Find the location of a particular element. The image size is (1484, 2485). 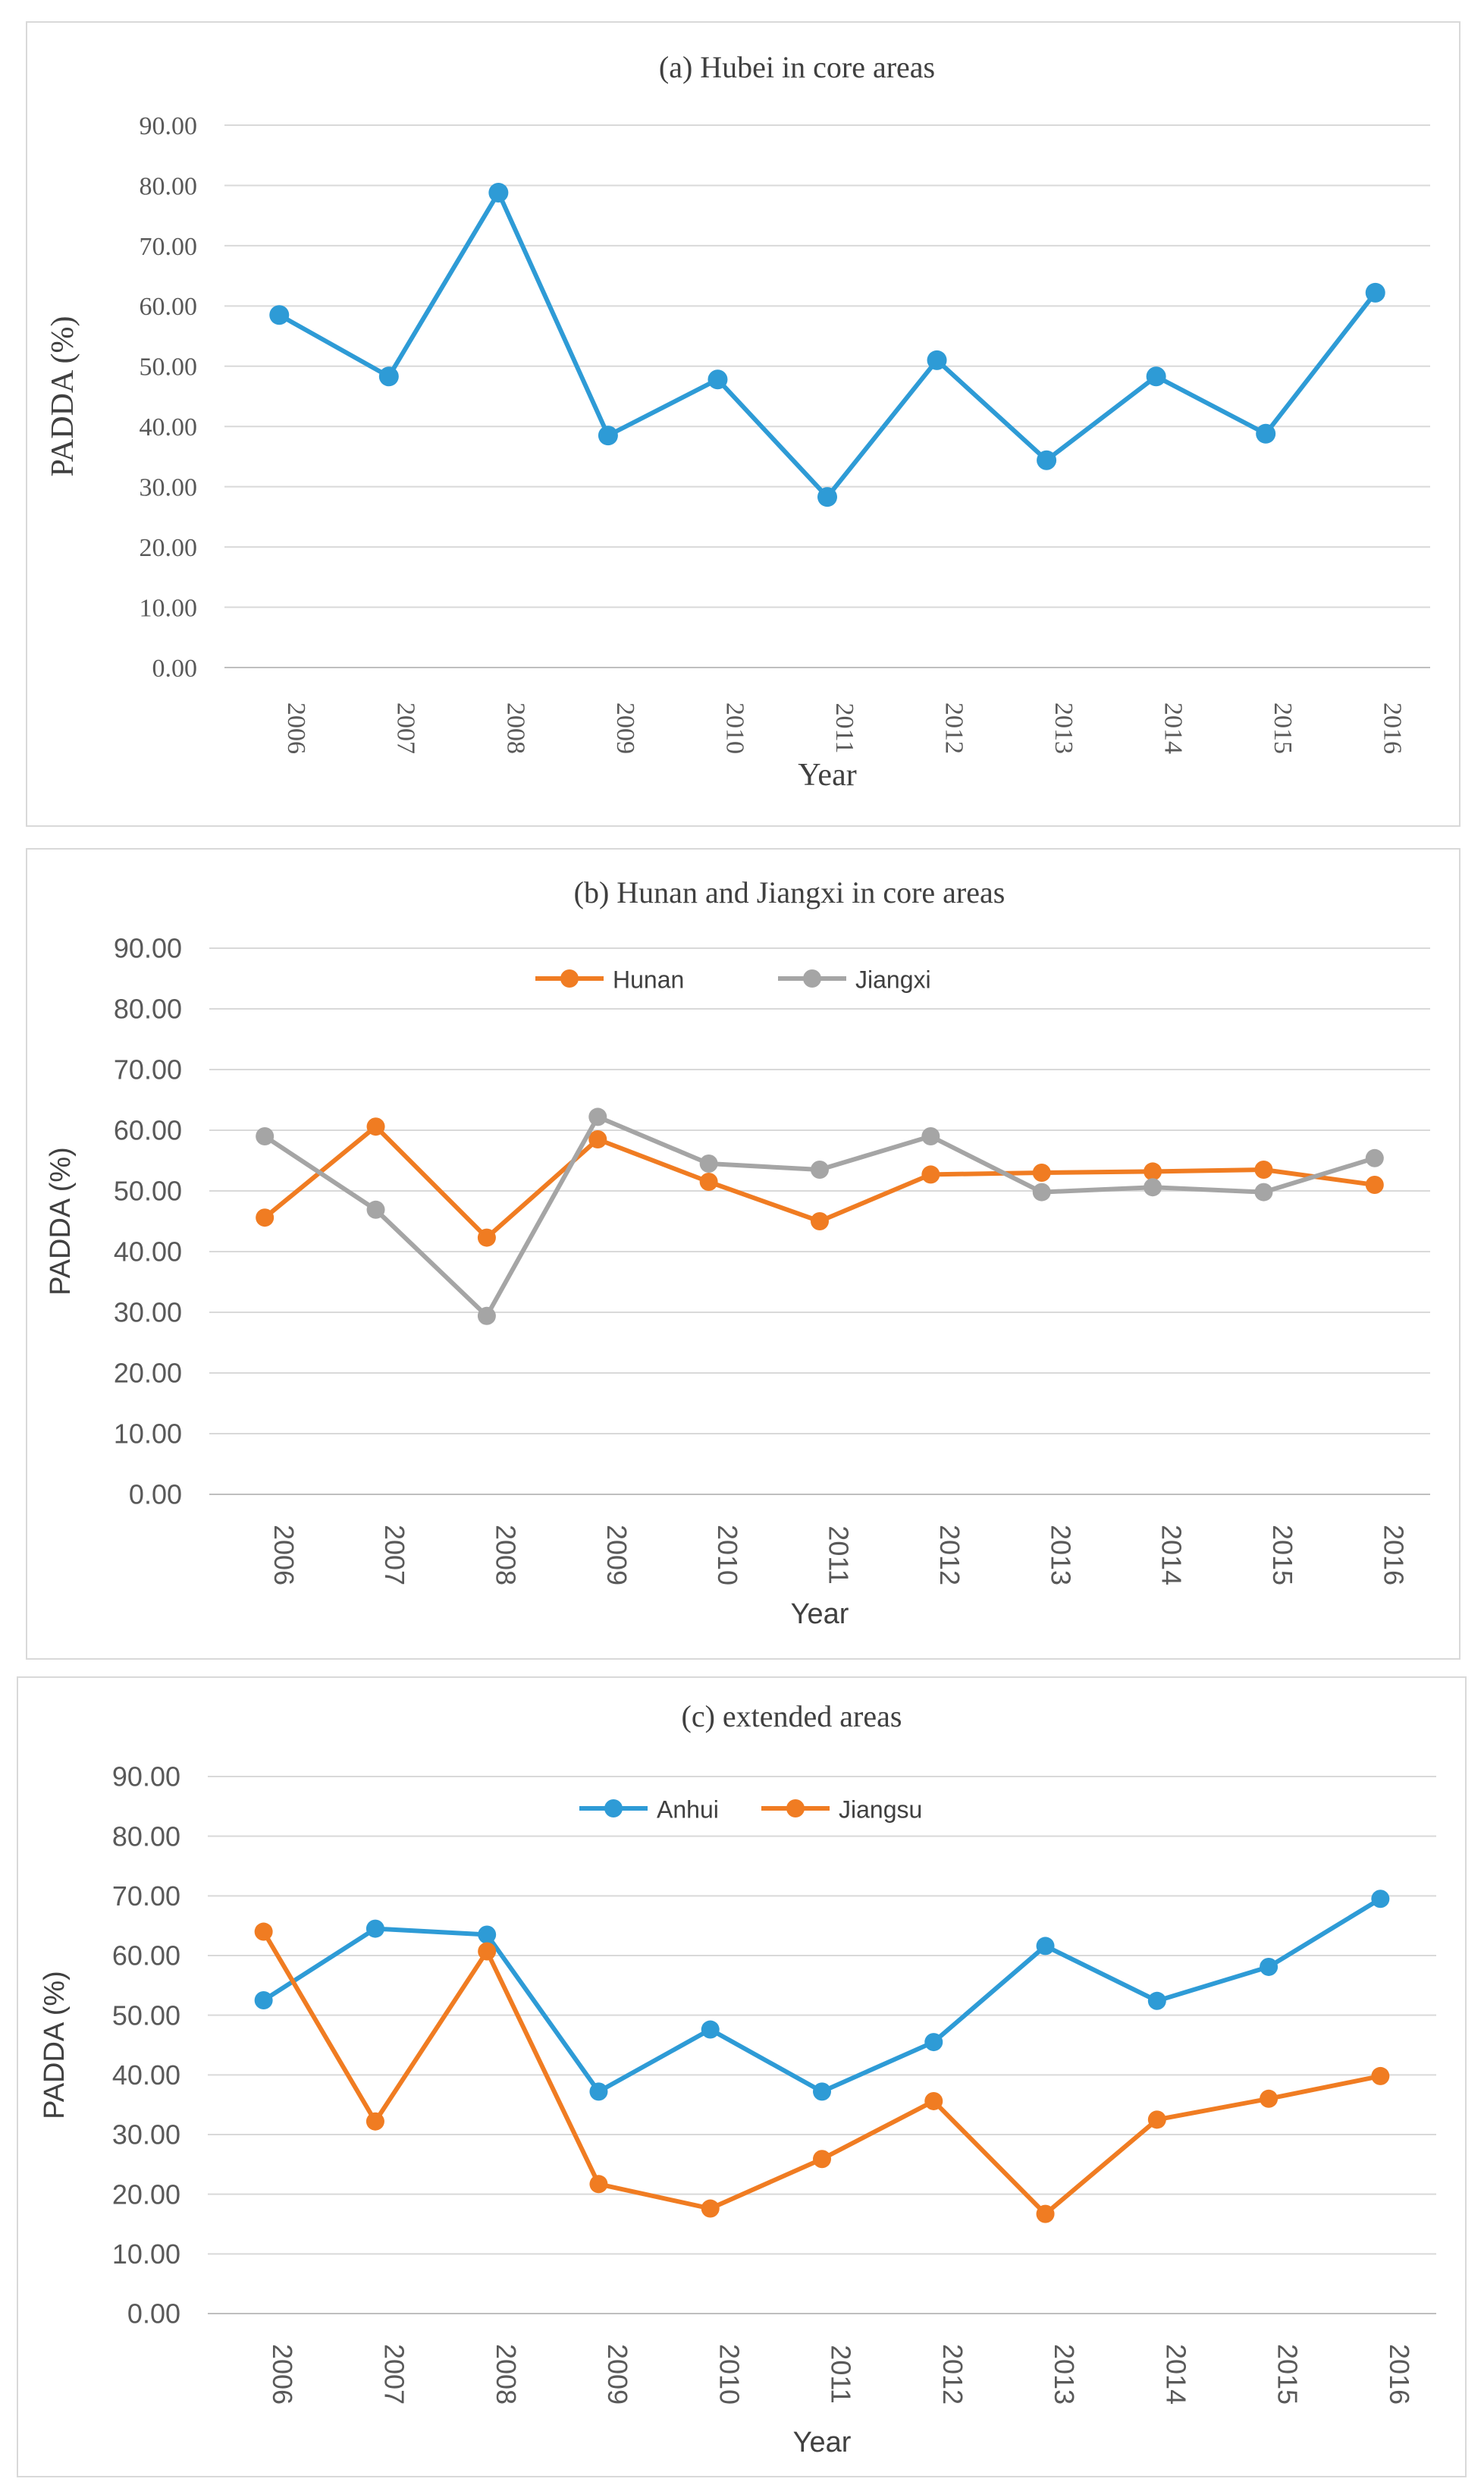

series-line-jiangsu is located at coordinates (822, 2073).